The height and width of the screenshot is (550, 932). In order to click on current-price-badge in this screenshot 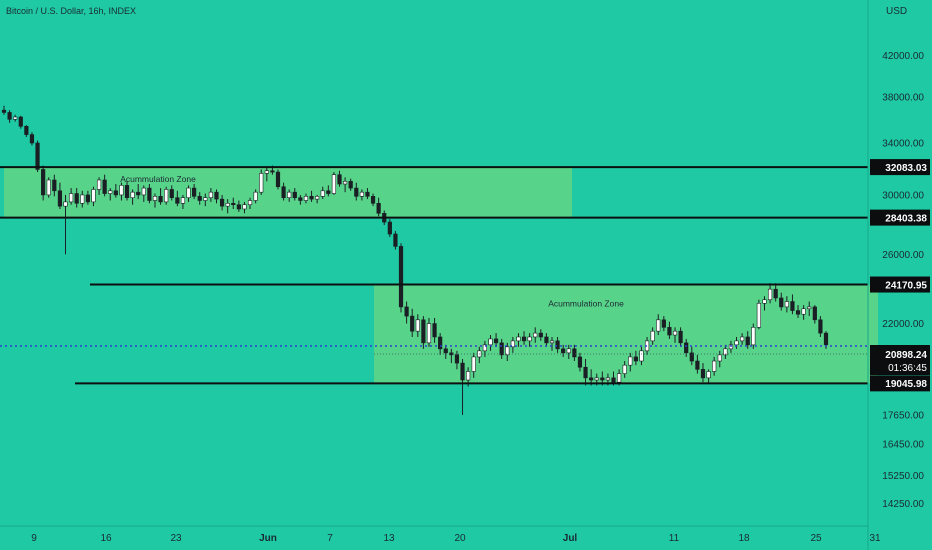, I will do `click(900, 360)`.